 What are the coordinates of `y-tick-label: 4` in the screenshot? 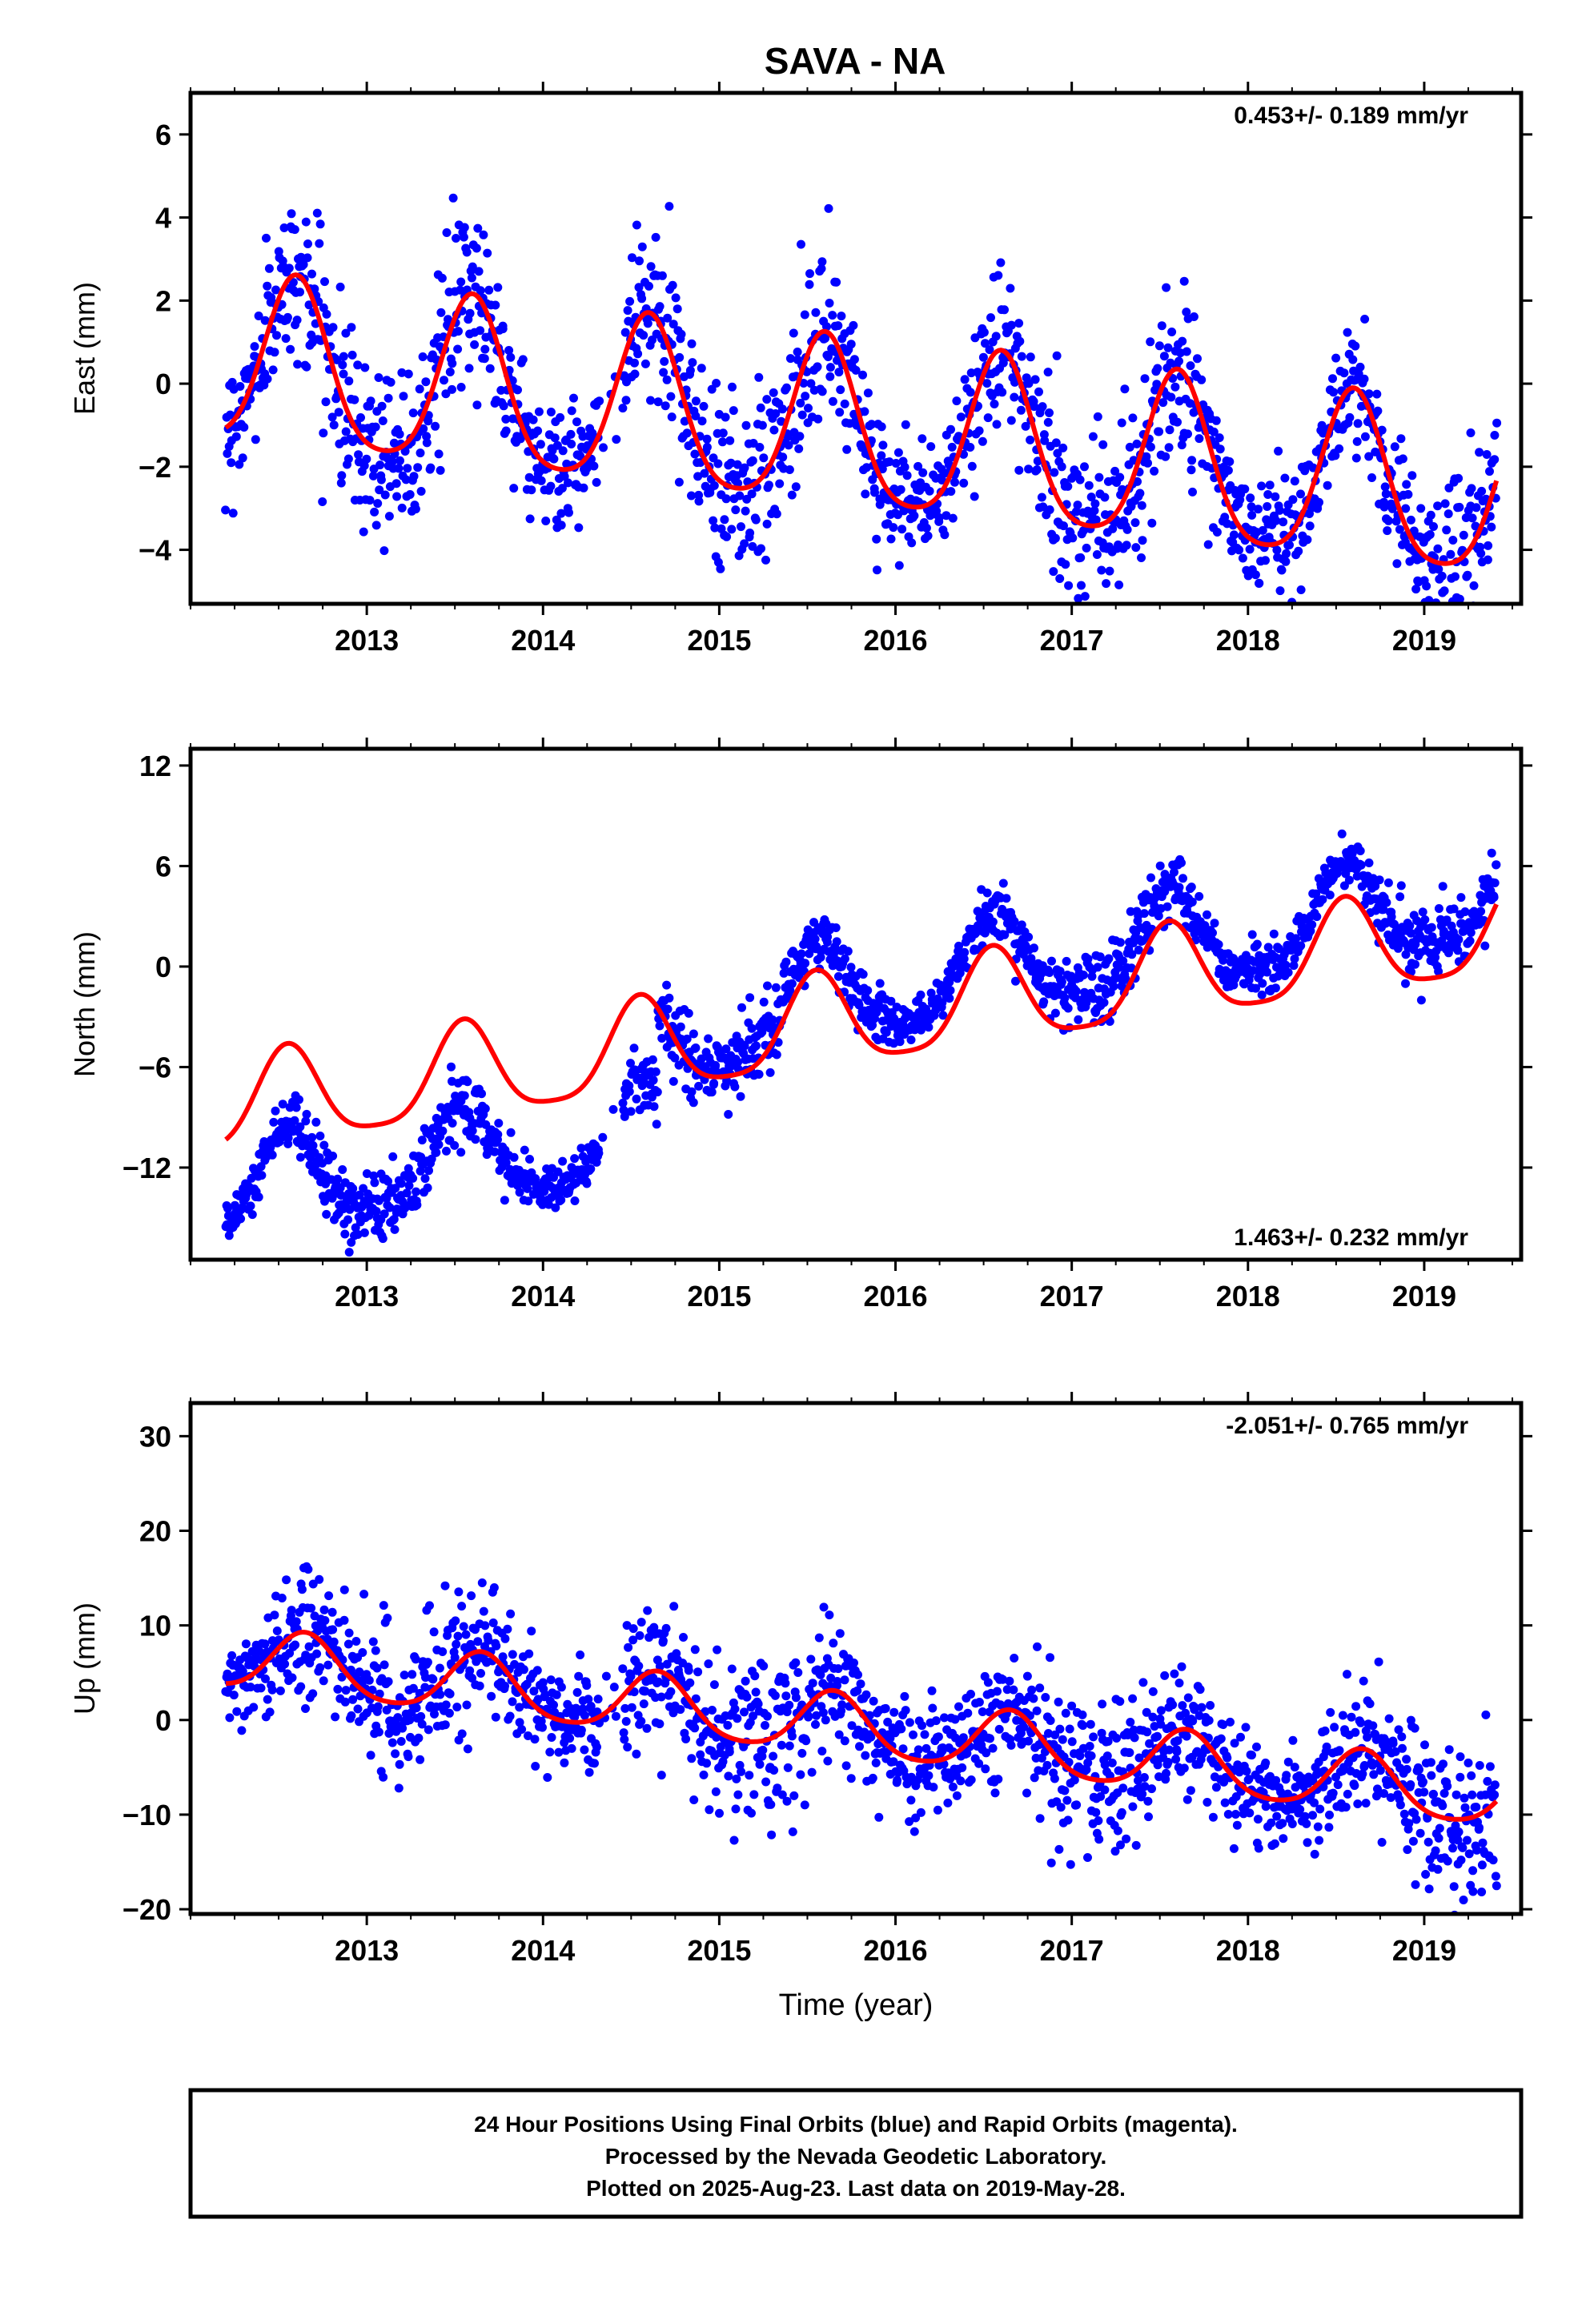 It's located at (163, 218).